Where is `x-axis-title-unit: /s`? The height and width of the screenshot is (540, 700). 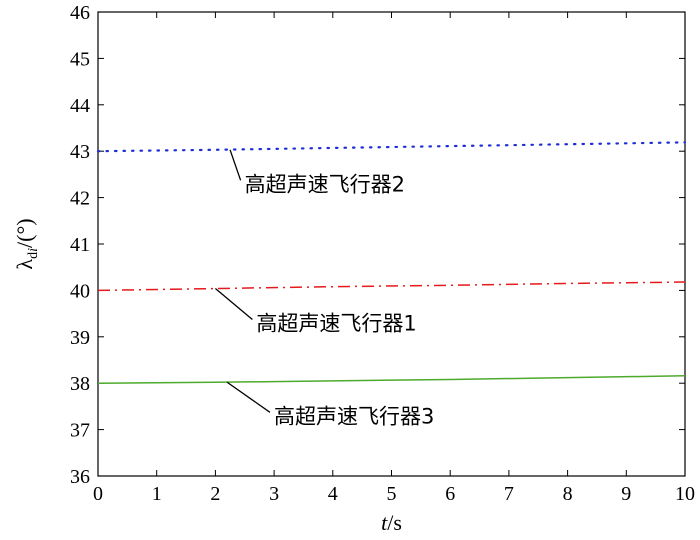
x-axis-title-unit: /s is located at coordinates (394, 522).